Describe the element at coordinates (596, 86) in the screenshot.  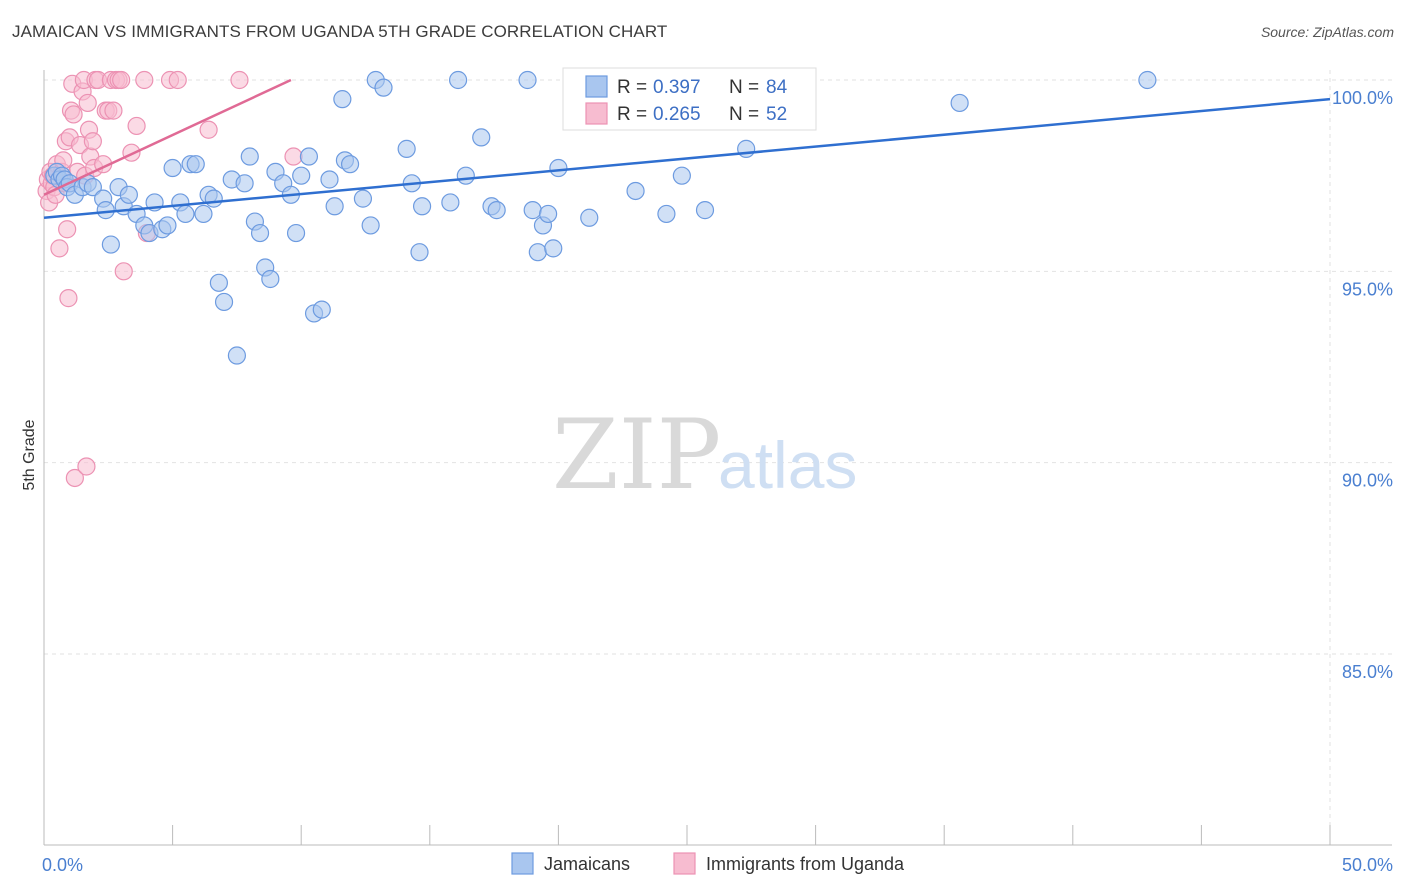
I see `legend-swatch-jamaicans` at that location.